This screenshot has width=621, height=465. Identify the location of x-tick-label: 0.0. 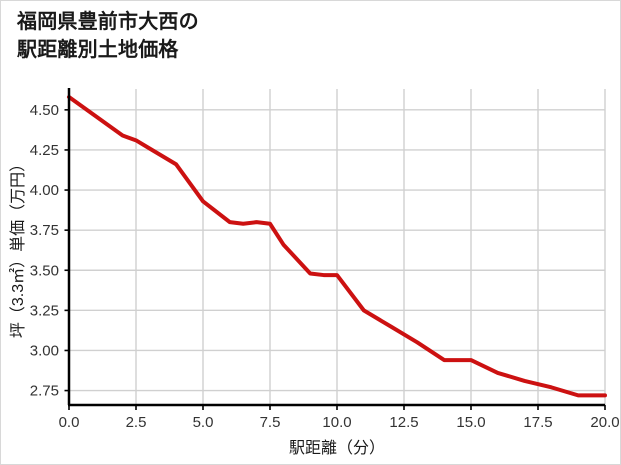
(69, 422).